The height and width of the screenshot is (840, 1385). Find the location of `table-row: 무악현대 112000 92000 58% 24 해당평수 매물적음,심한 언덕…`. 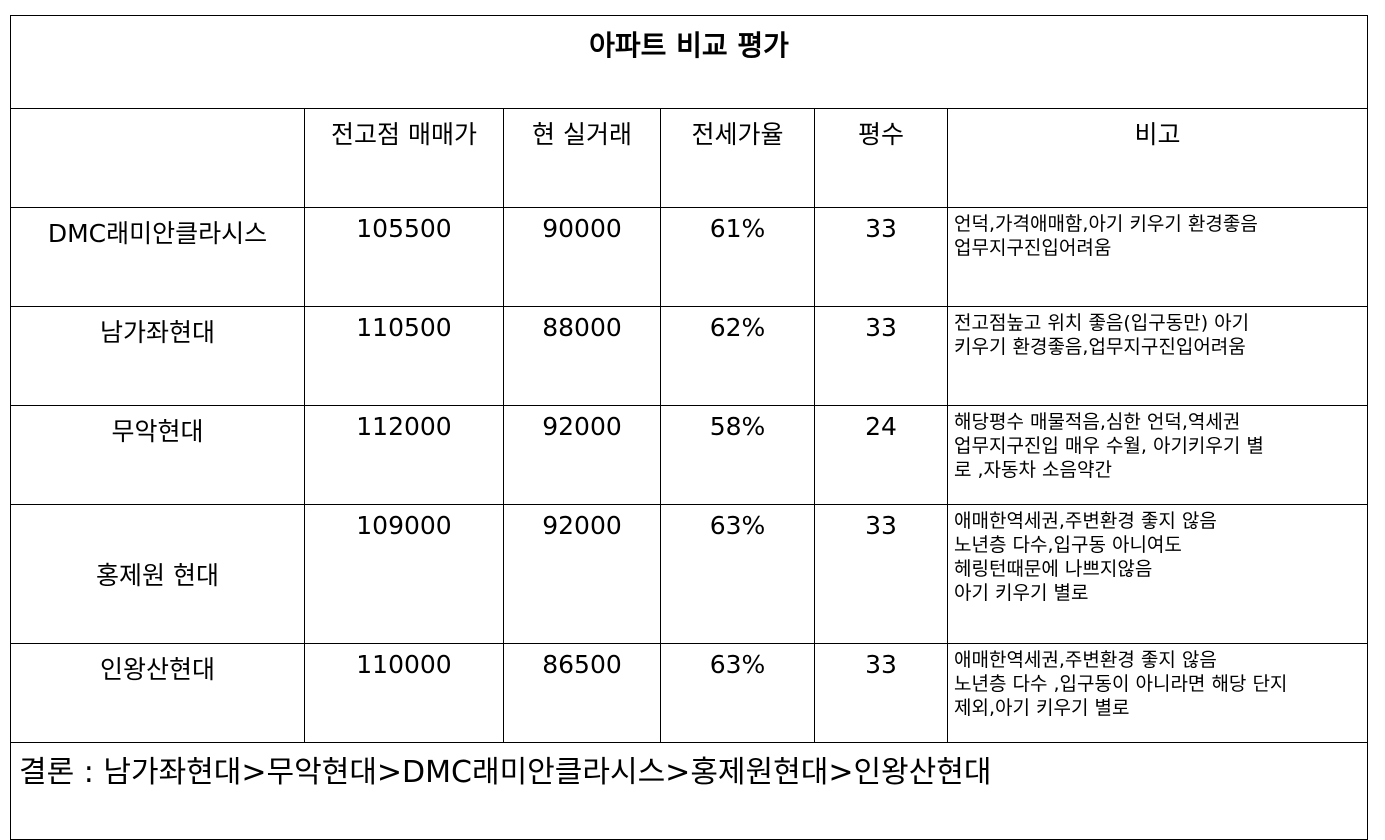

table-row: 무악현대 112000 92000 58% 24 해당평수 매물적음,심한 언덕… is located at coordinates (689, 455).